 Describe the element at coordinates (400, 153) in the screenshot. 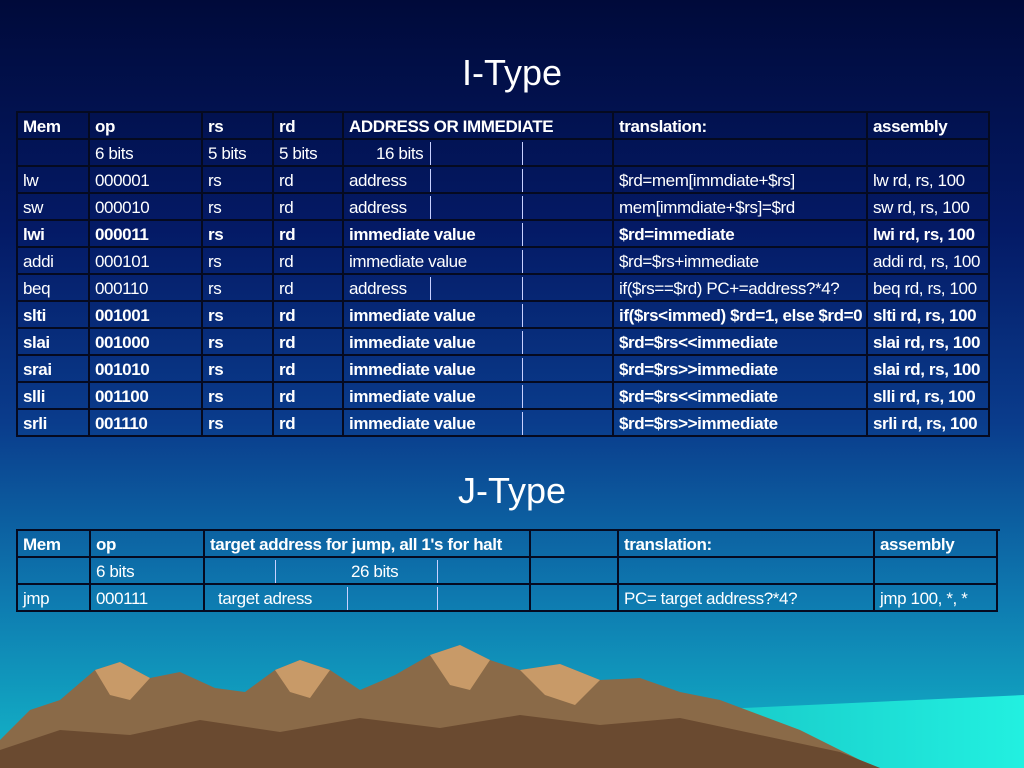

I see `address-text: 16 bits` at that location.